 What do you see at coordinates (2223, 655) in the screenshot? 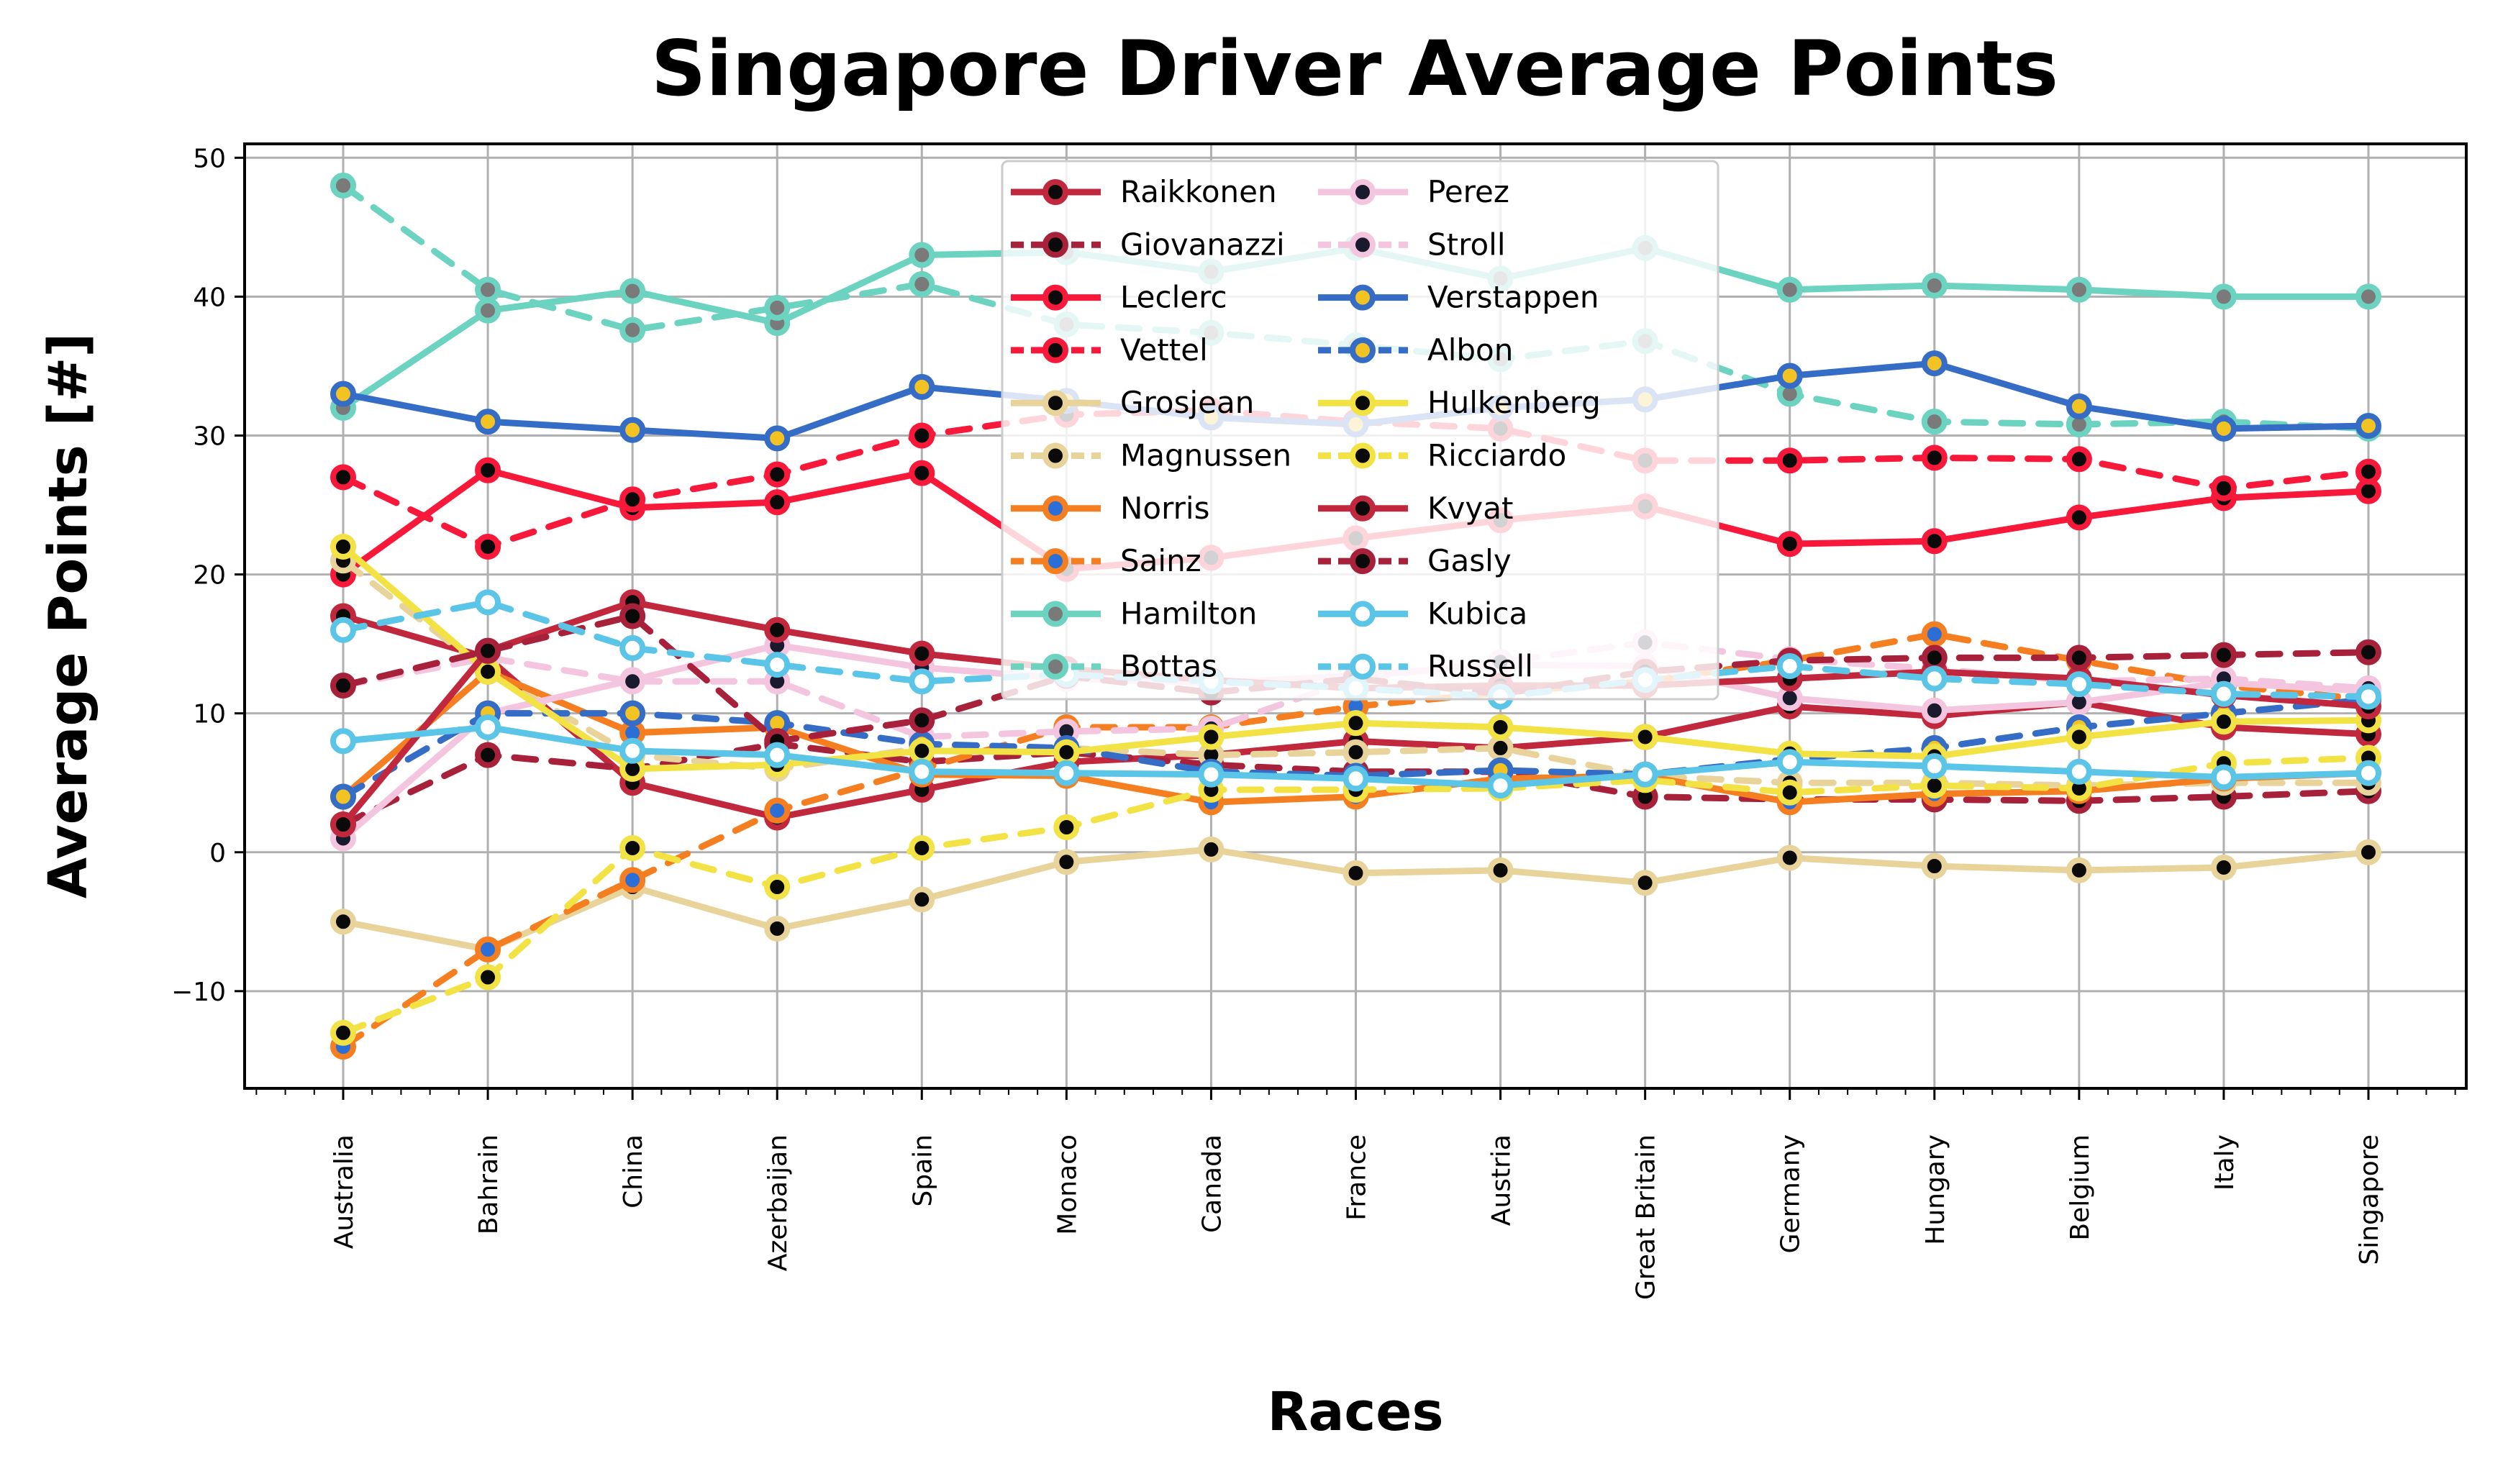
I see `data-point-gasly-italy` at bounding box center [2223, 655].